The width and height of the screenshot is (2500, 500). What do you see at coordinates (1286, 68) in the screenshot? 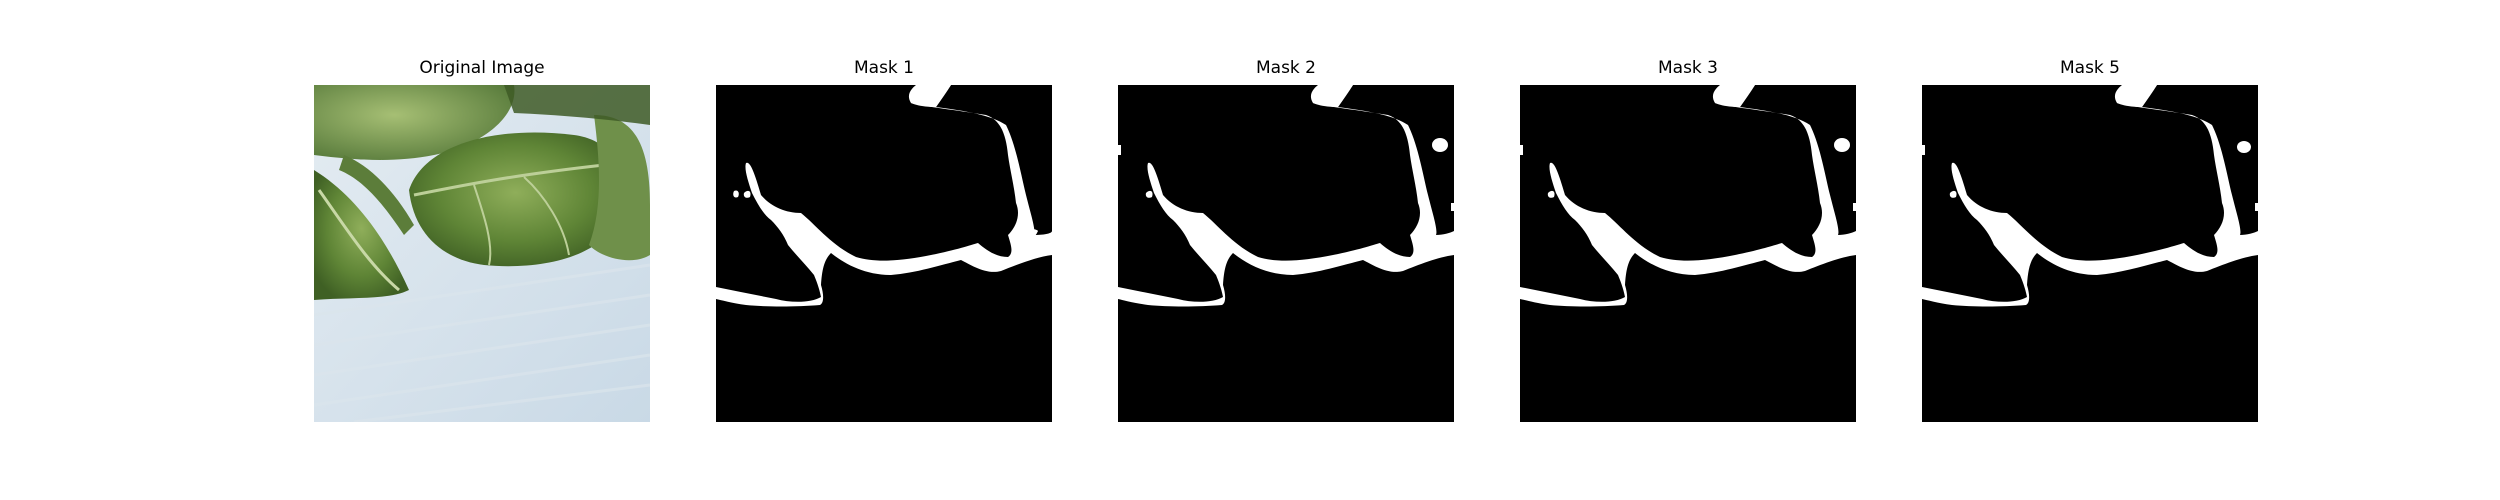
I see `mask-2-title: Mask 2` at bounding box center [1286, 68].